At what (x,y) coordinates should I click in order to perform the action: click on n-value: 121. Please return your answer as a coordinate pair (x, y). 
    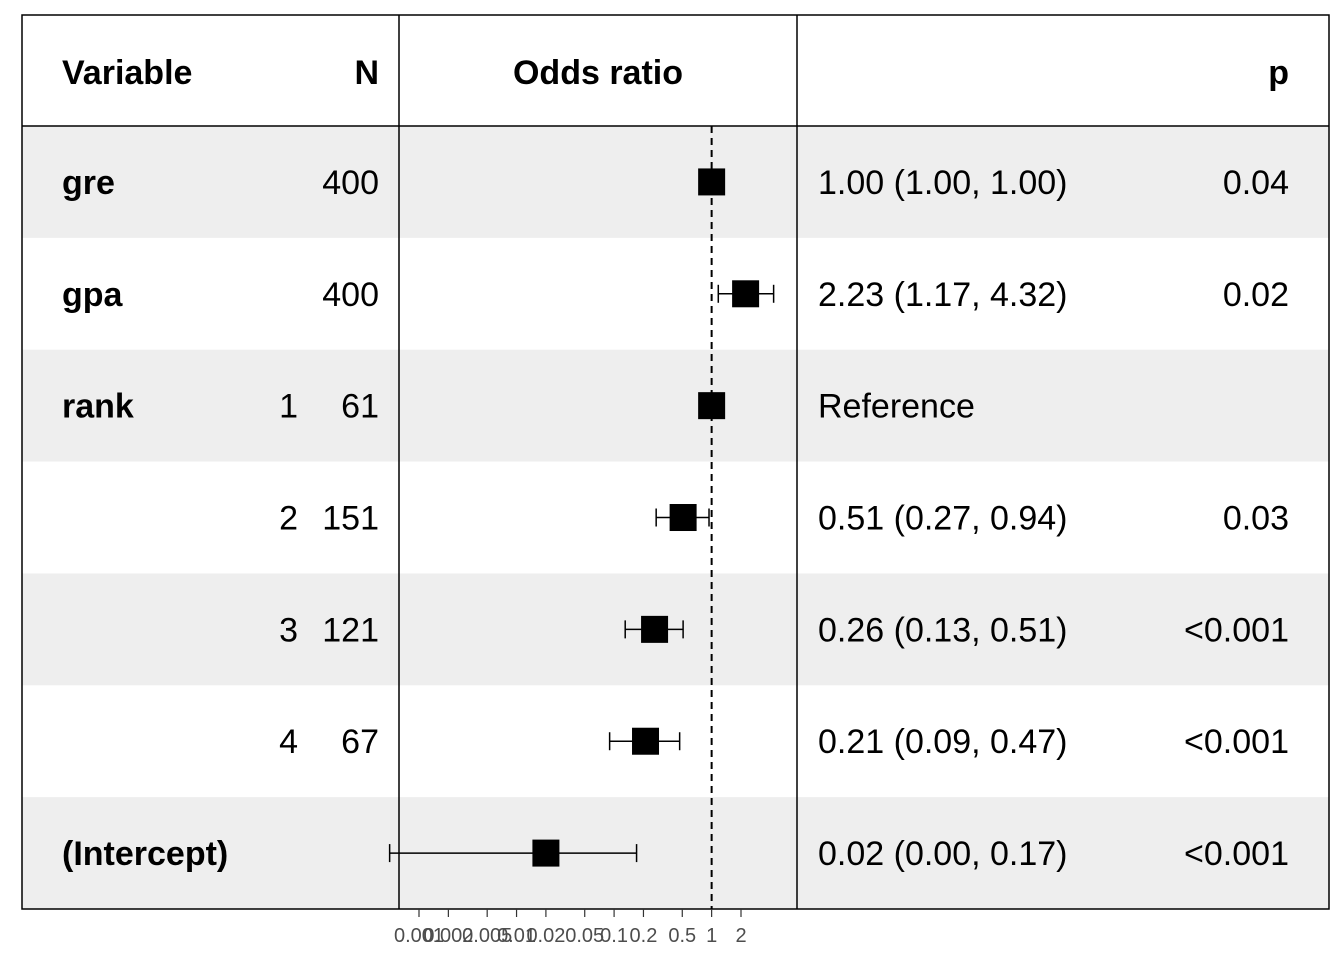
    Looking at the image, I should click on (350, 630).